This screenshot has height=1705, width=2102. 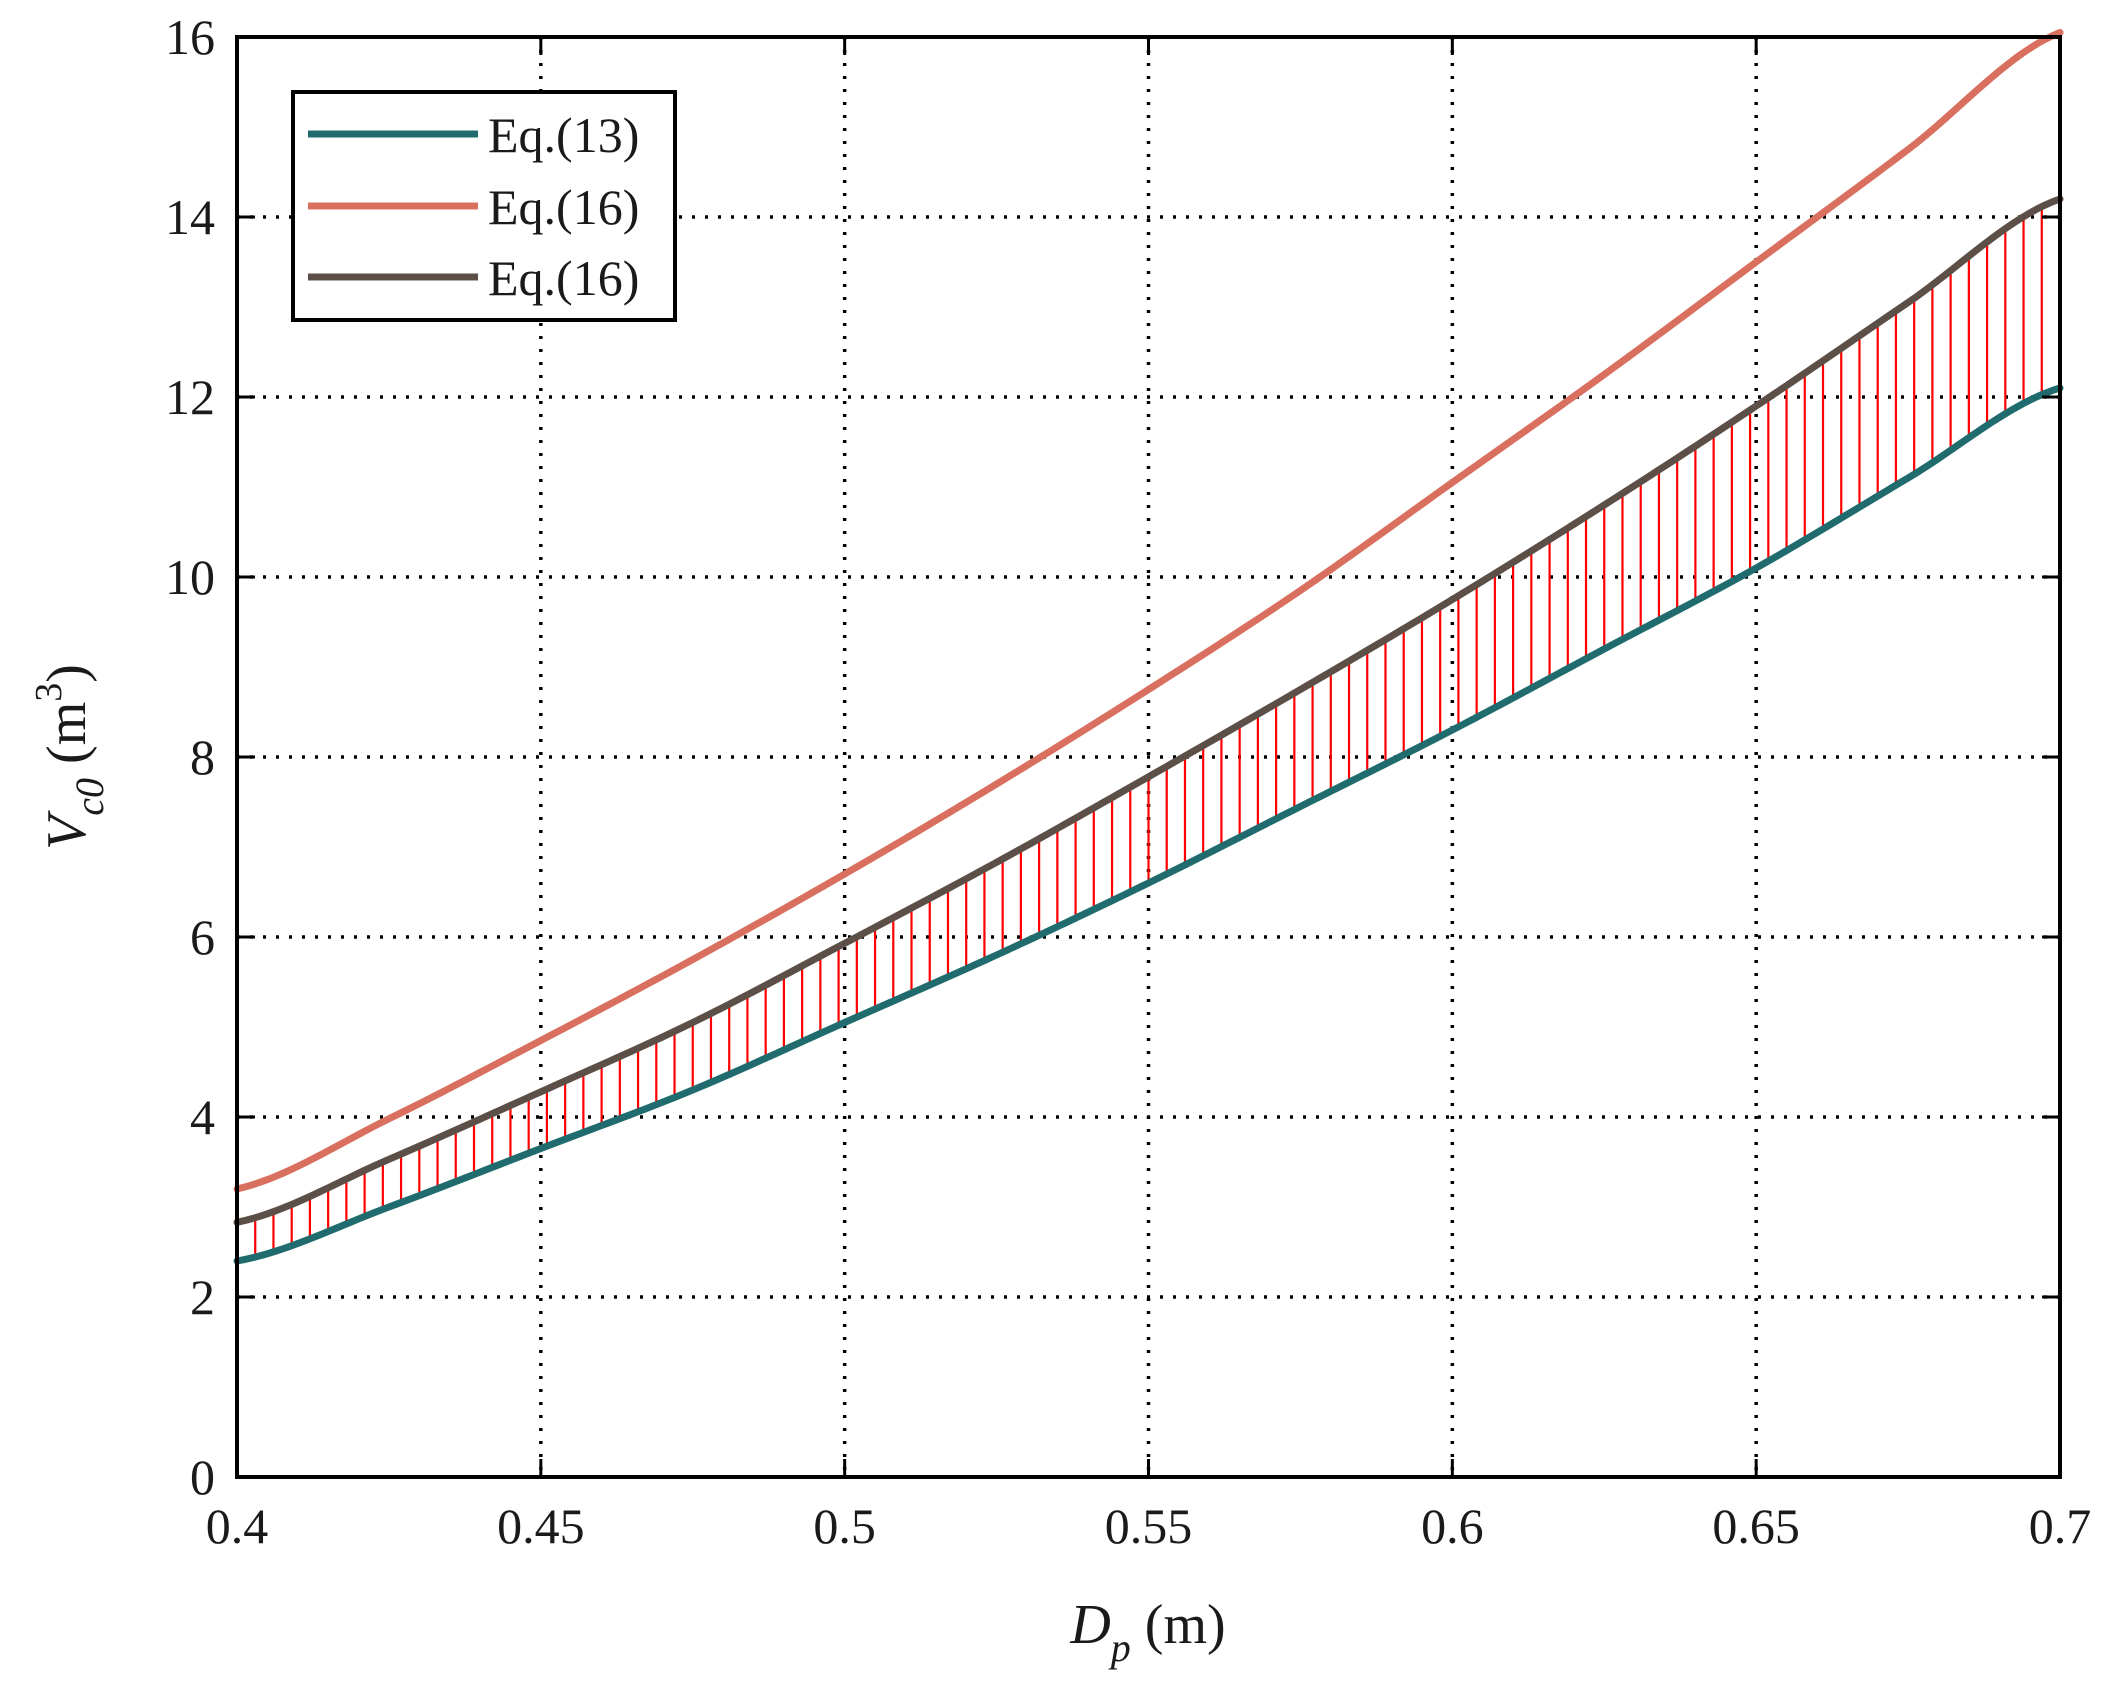 I want to click on x-axis-title-unit: (m), so click(x=1178, y=1625).